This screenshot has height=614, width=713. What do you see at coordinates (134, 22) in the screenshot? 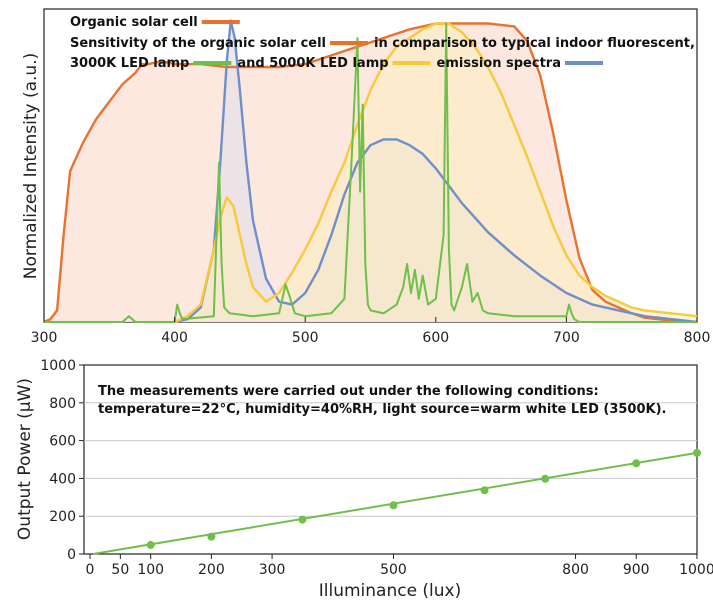
I see `legend-label: Organic solar cell` at bounding box center [134, 22].